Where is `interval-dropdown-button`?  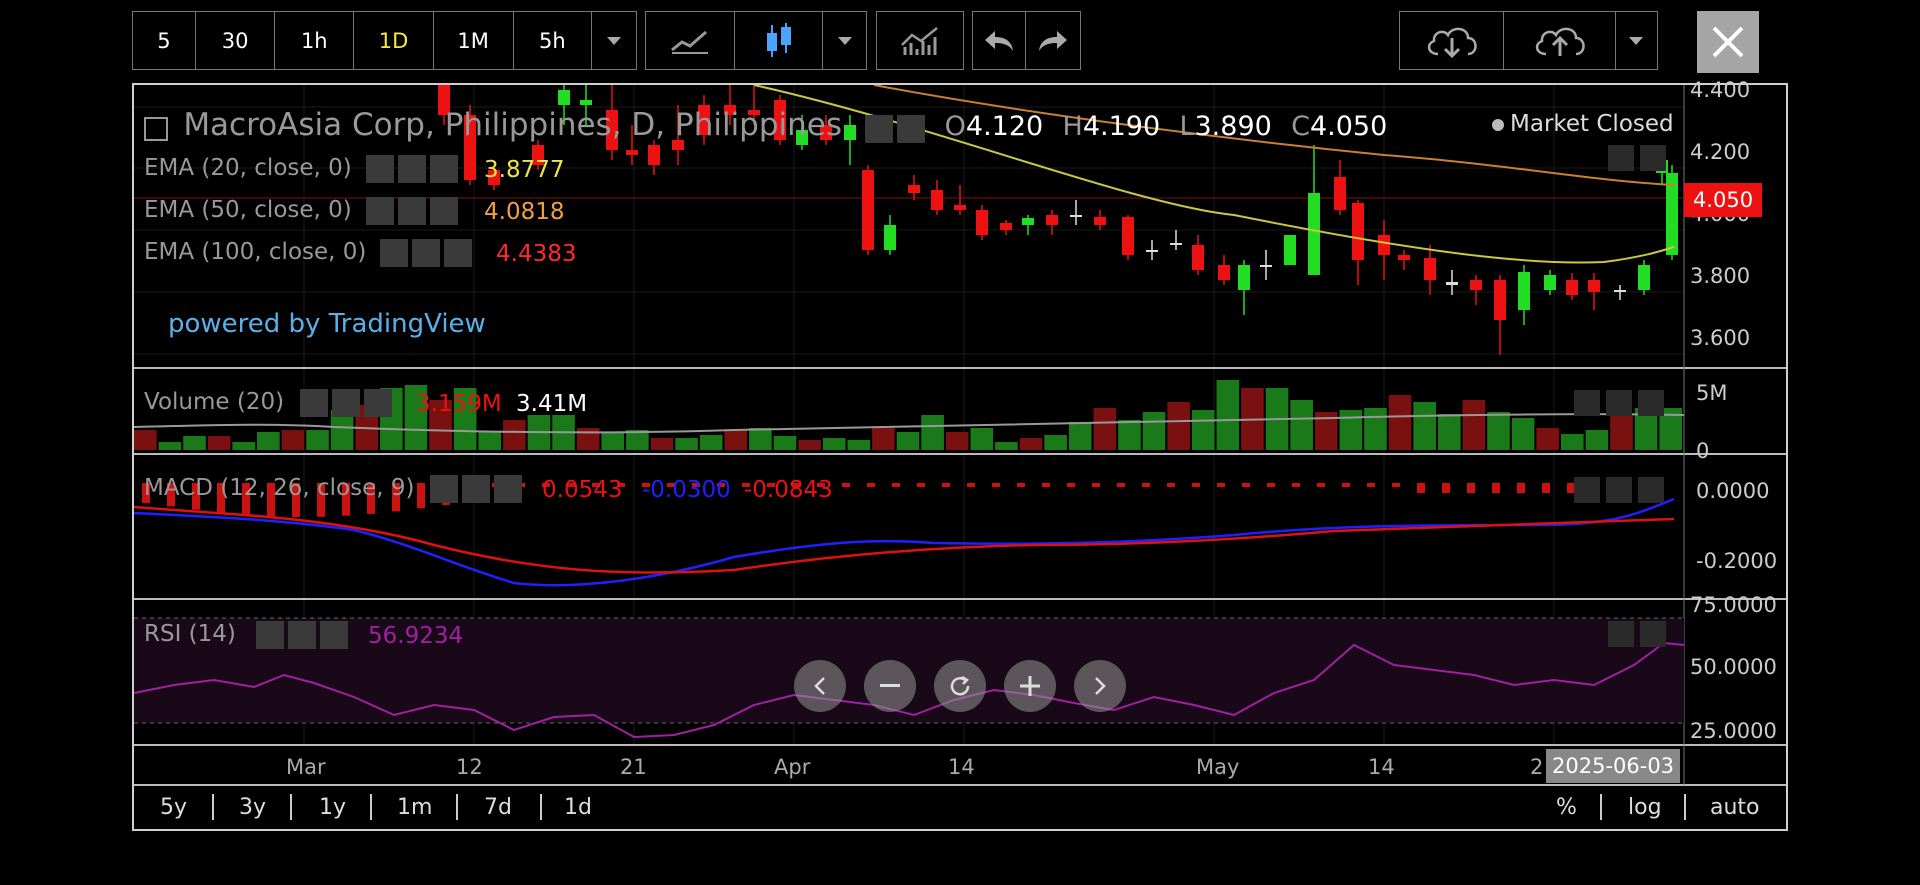
interval-dropdown-button is located at coordinates (614, 40).